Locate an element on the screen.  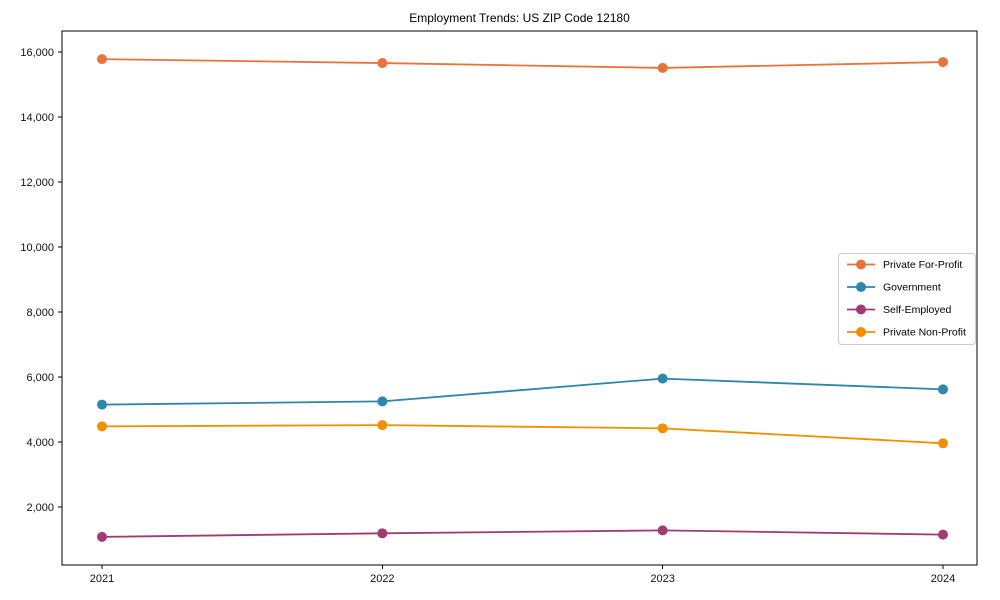
x-tick-label: 2022 is located at coordinates (382, 579).